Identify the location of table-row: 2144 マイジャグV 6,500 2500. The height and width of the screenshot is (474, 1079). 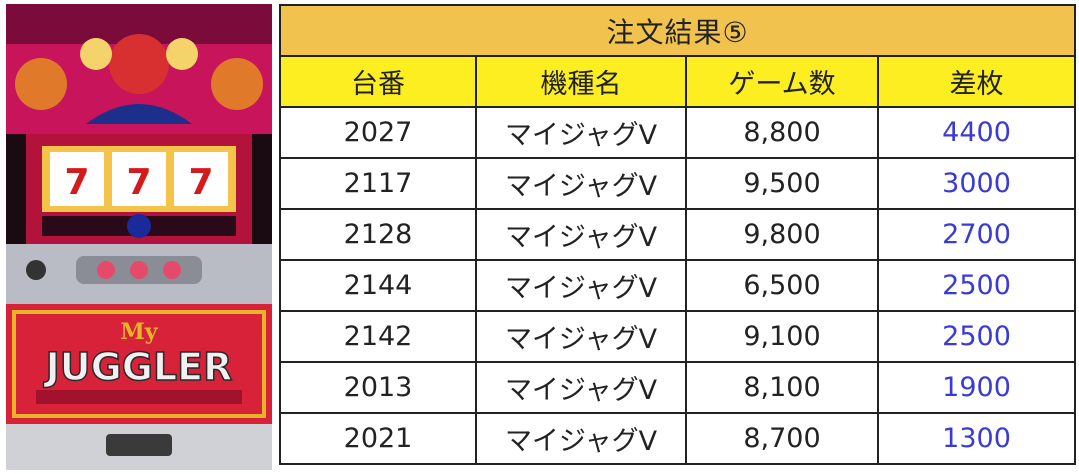
(678, 285).